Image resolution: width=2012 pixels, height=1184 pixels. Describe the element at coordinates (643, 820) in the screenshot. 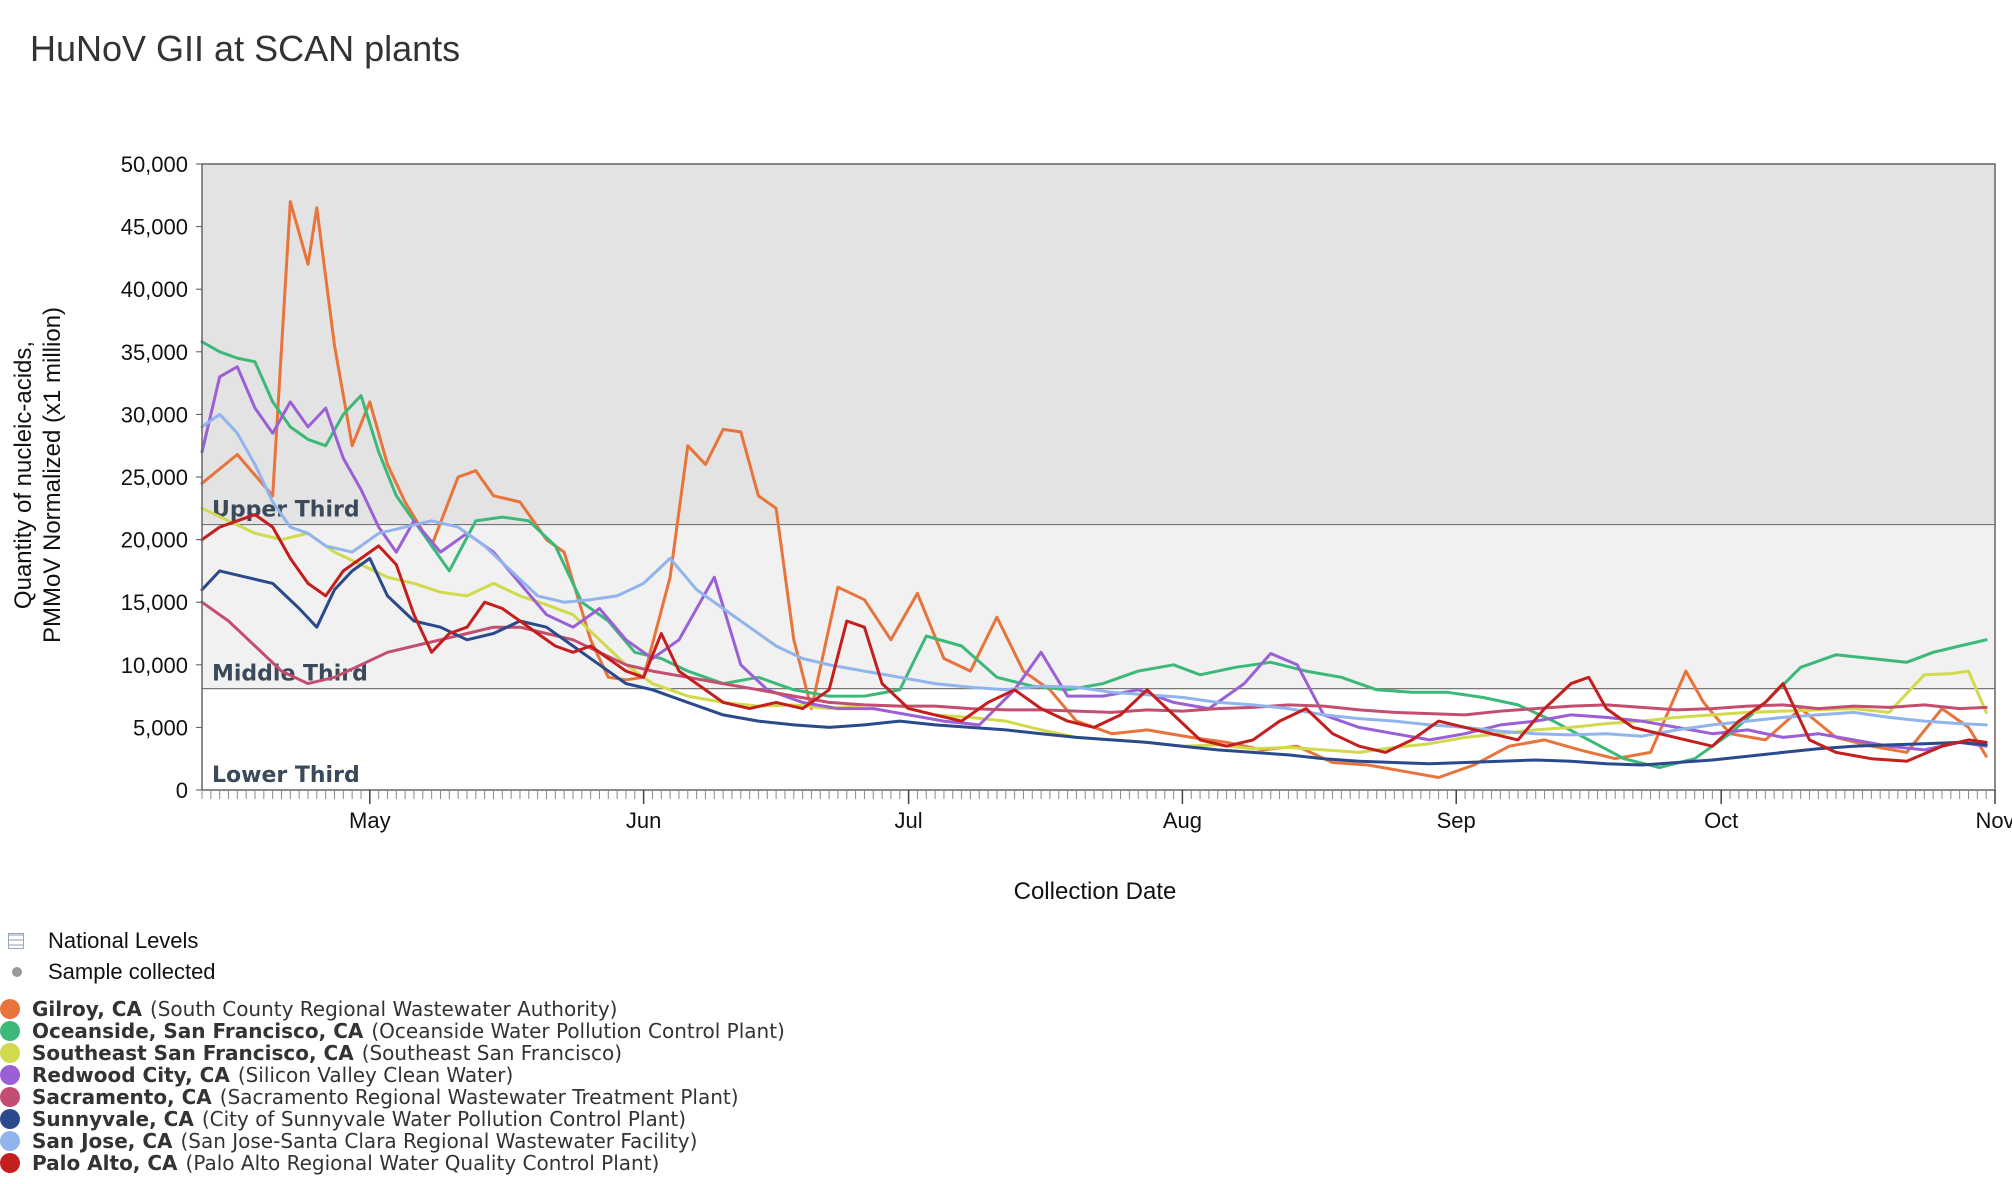

I see `x-tick-label-1: Jun` at that location.